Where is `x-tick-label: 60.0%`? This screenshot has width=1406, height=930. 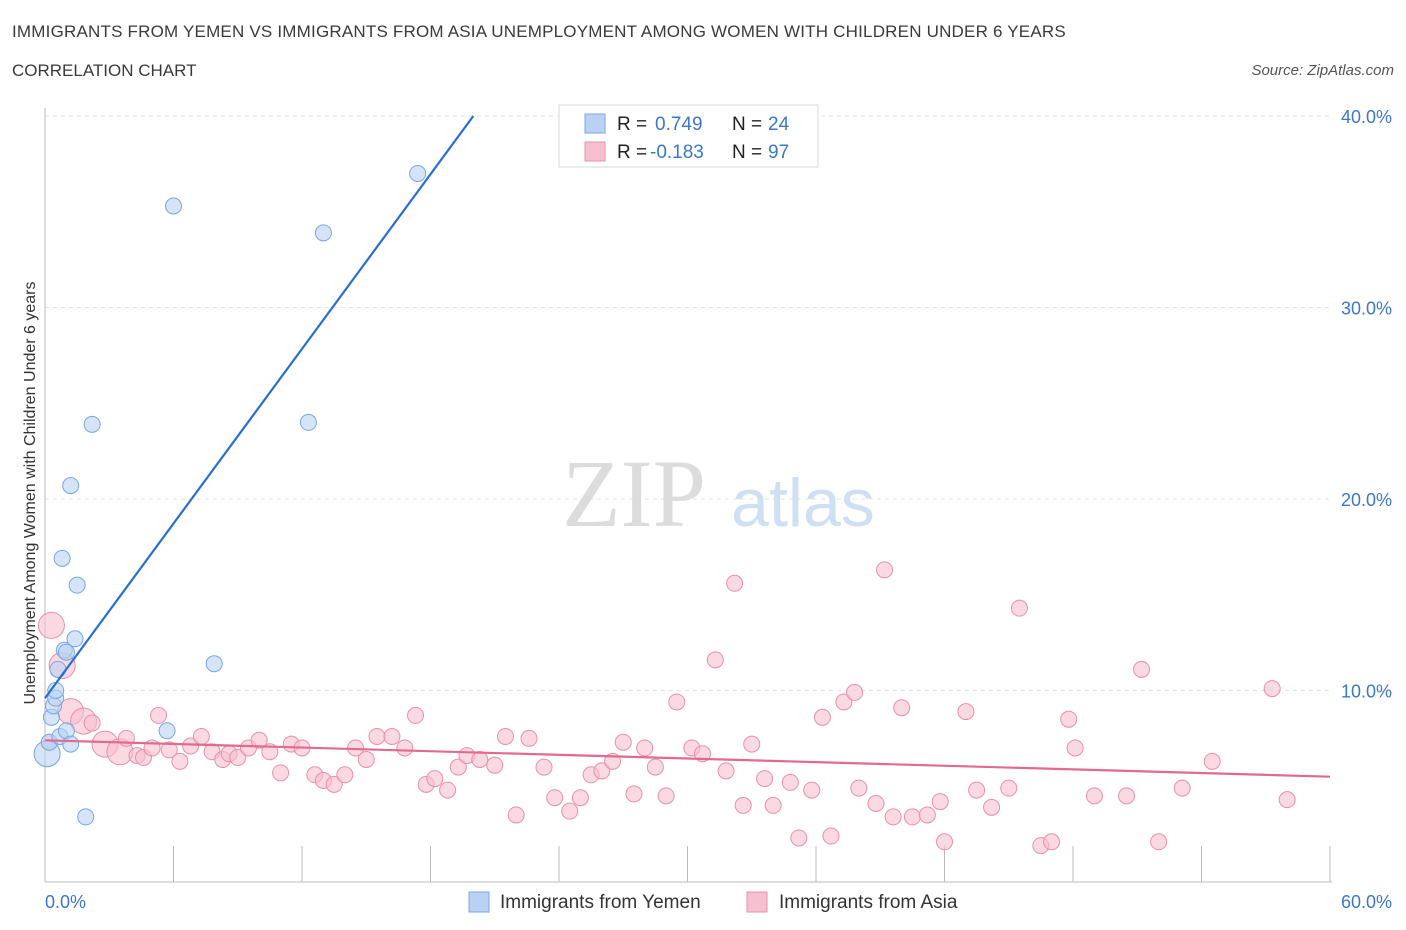 x-tick-label: 60.0% is located at coordinates (1366, 902).